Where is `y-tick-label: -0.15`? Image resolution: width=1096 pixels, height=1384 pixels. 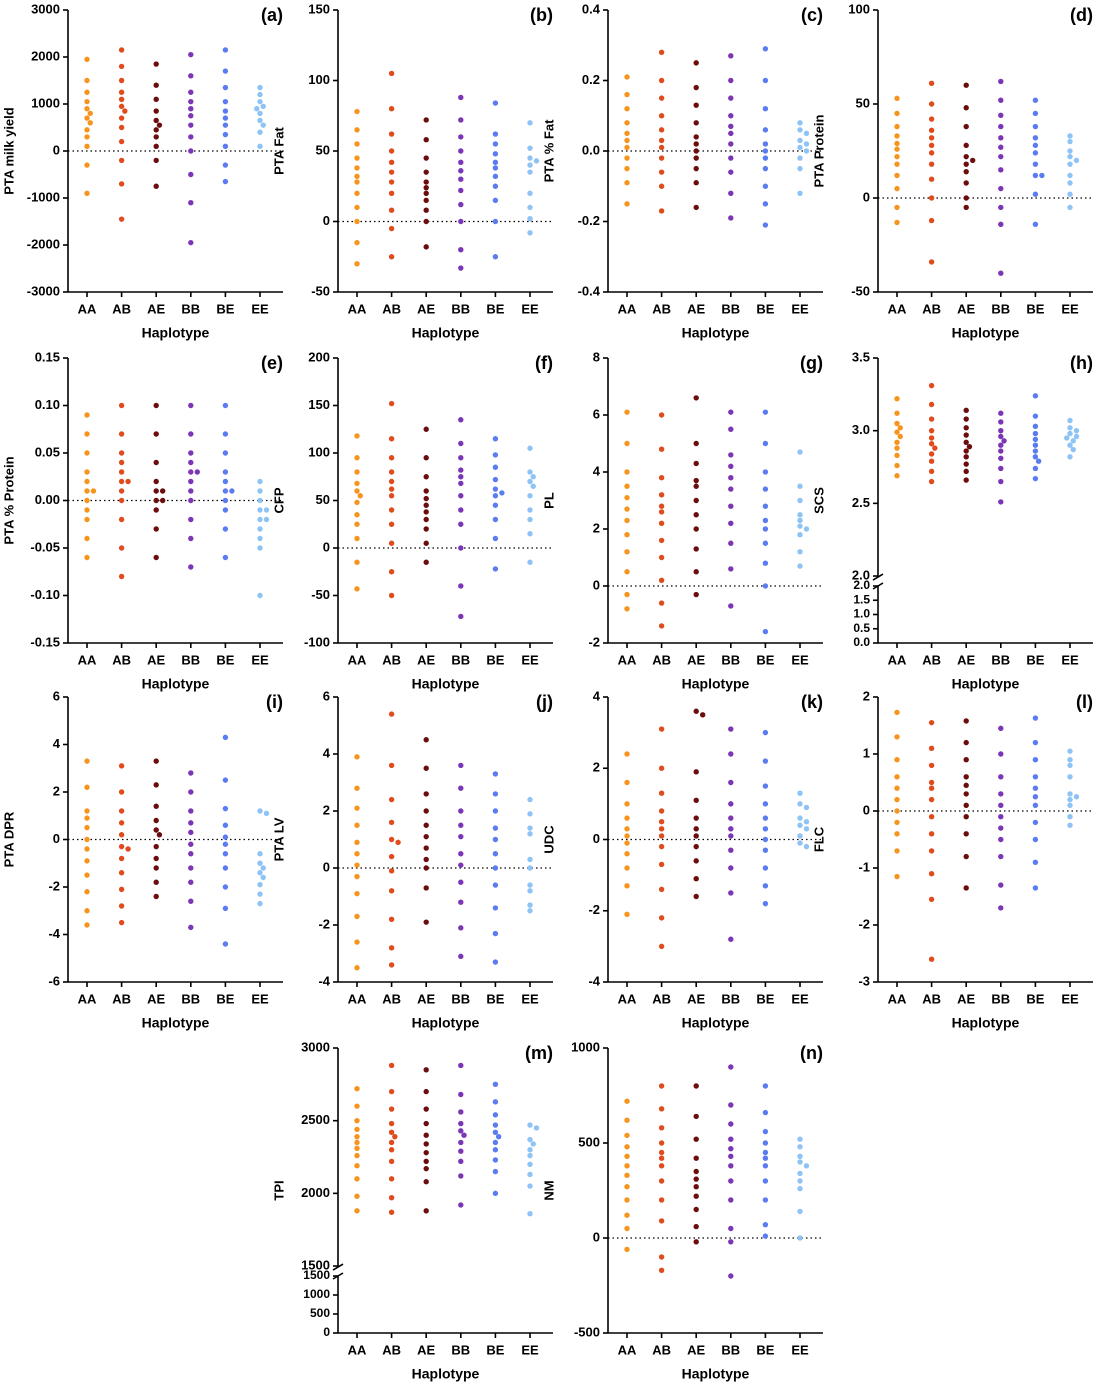 y-tick-label: -0.15 is located at coordinates (45, 641).